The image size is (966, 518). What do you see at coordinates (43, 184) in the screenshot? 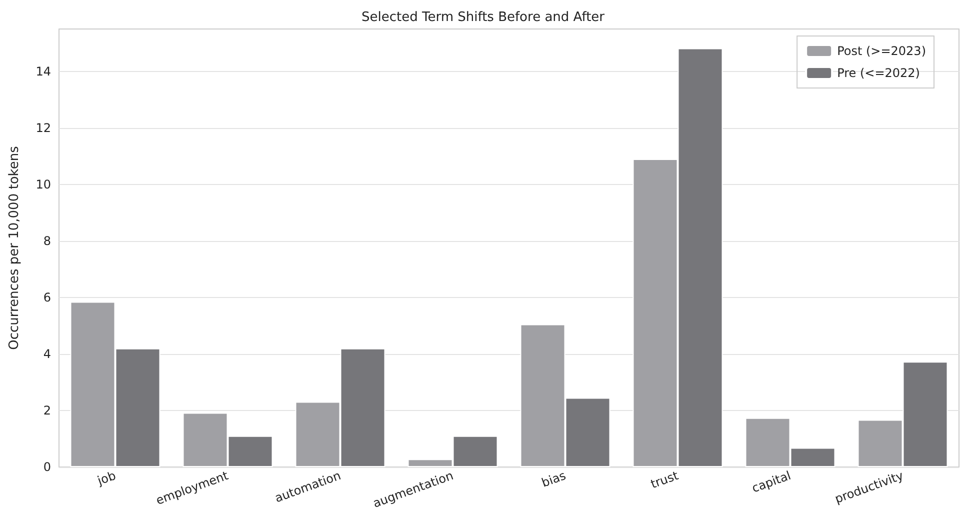
I see `y-tick-label: 10` at bounding box center [43, 184].